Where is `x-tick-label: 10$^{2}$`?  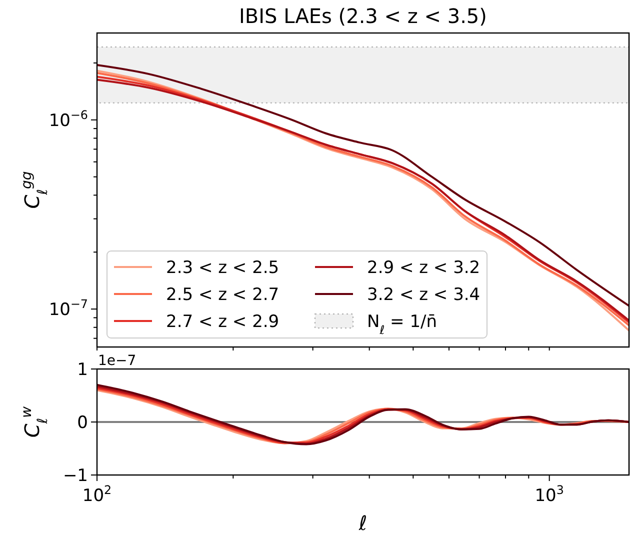
x-tick-label: 10$^{2}$ is located at coordinates (97, 494).